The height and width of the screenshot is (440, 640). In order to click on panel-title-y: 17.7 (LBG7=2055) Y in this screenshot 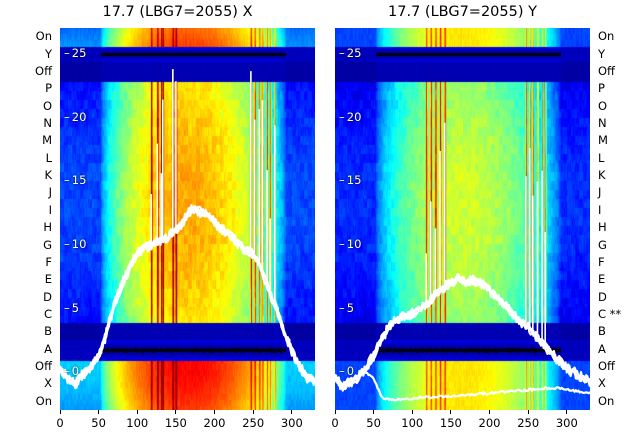, I will do `click(462, 12)`.